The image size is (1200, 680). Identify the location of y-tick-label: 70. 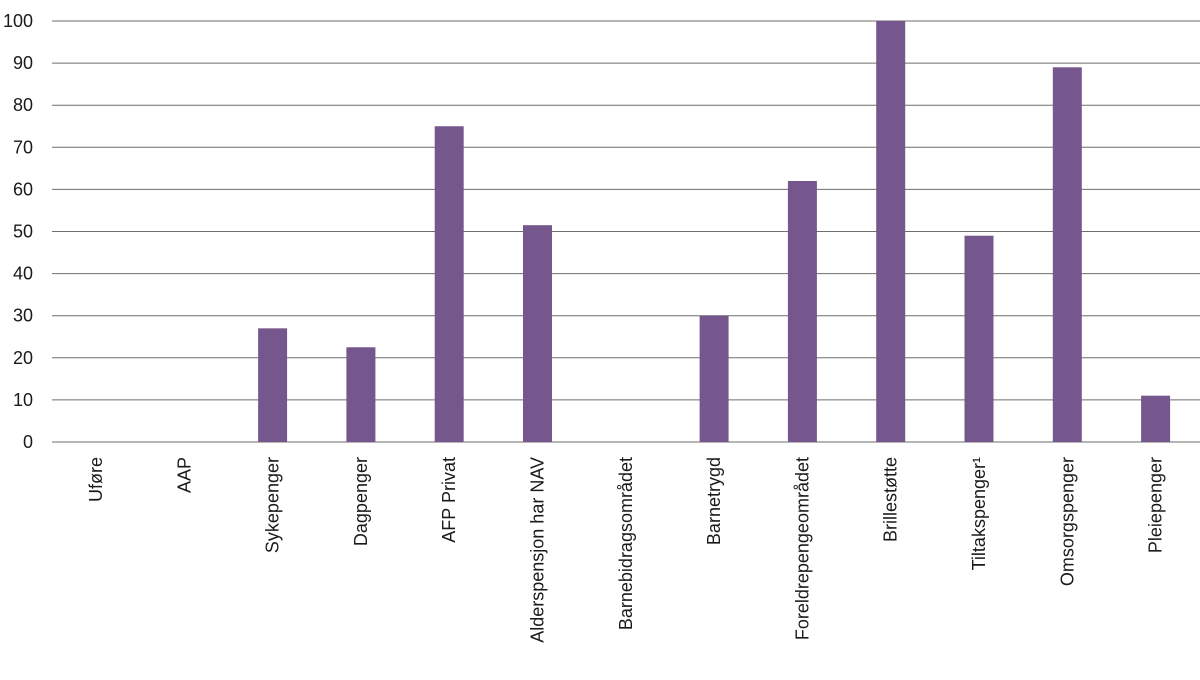
(23, 147).